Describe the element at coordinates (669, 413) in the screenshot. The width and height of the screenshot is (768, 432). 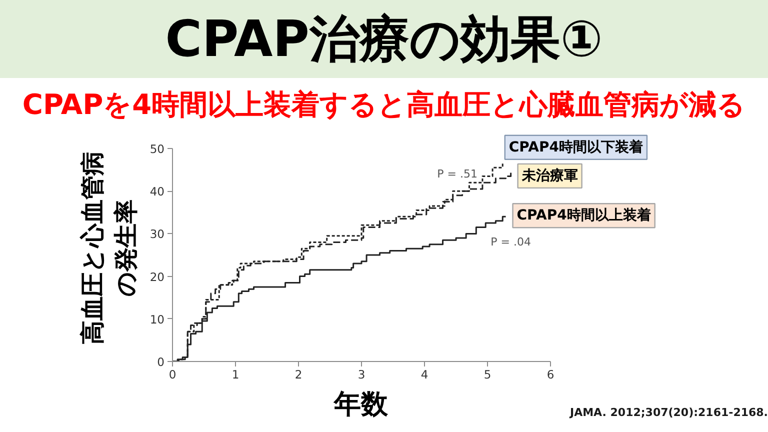
I see `text: JAMA. 2012;307(20):2161-2168.` at that location.